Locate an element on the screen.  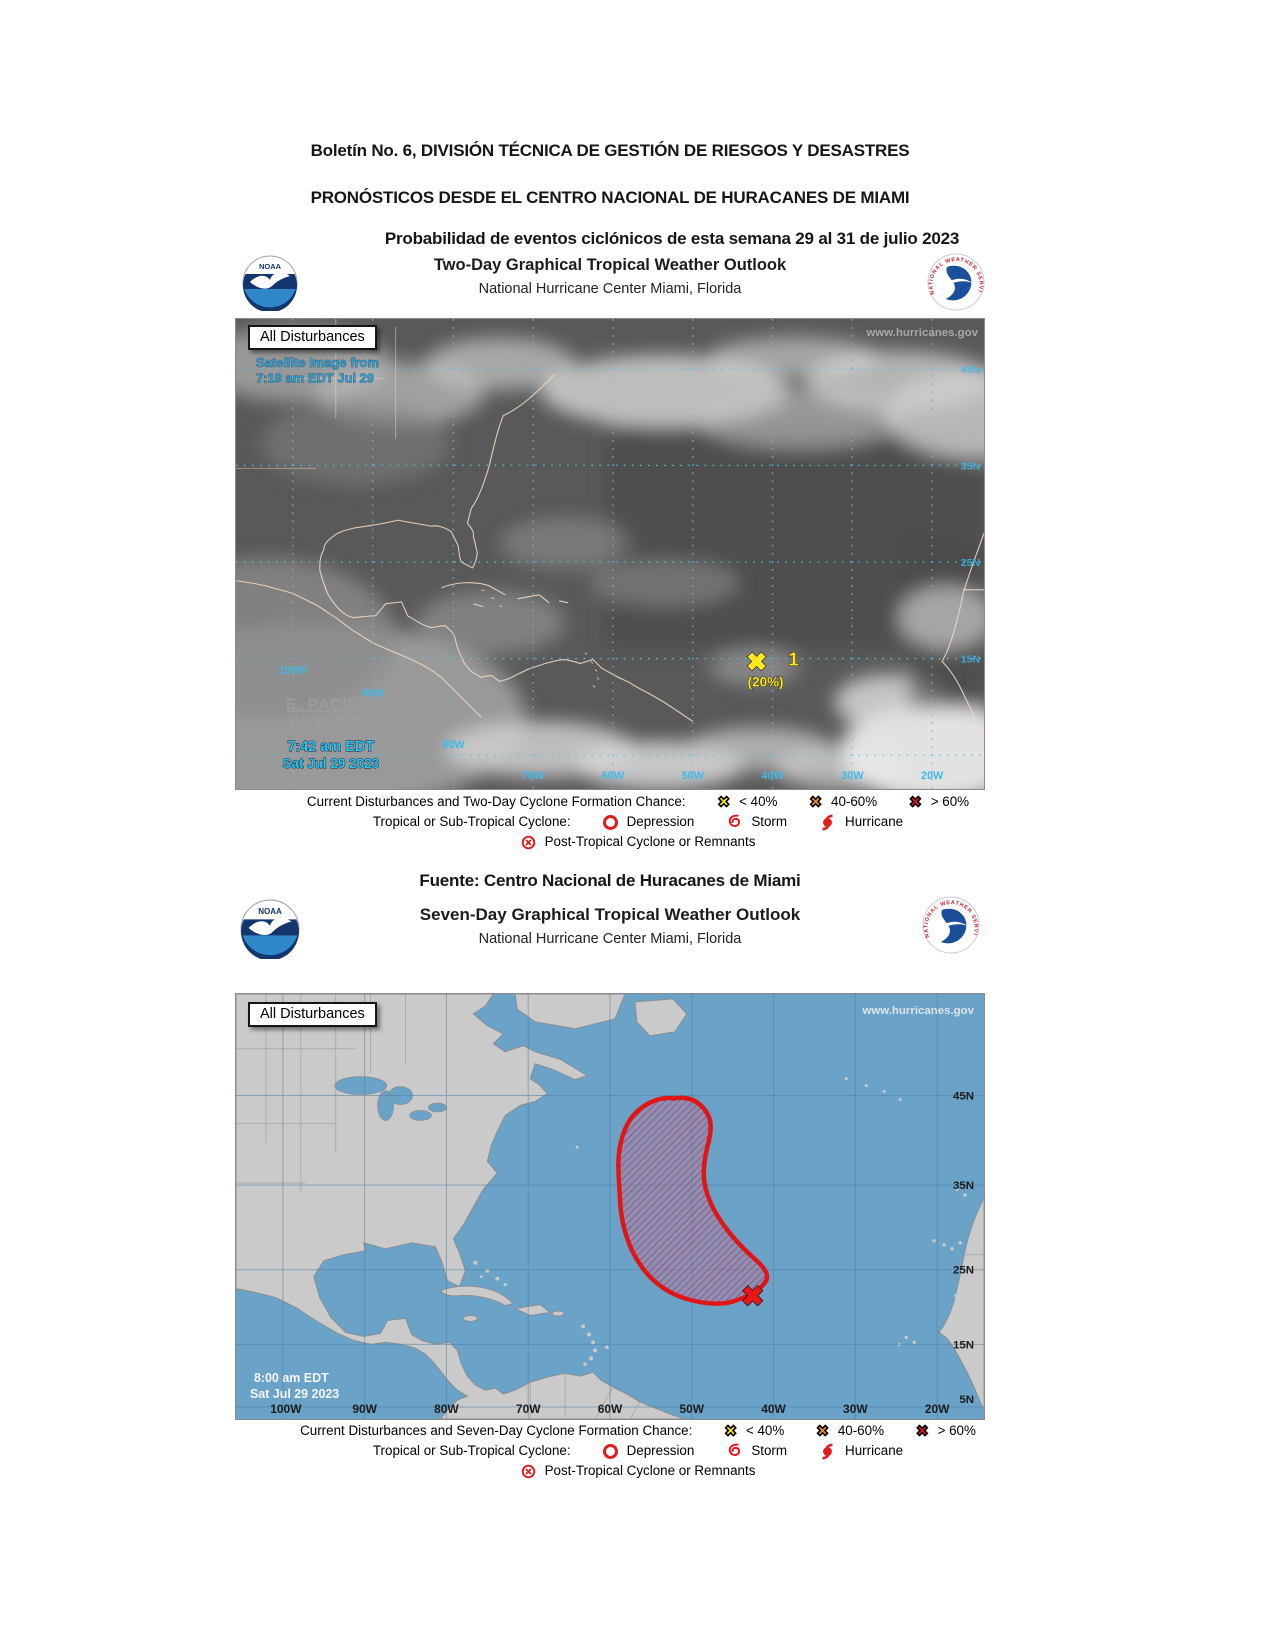
lon-label: 40W is located at coordinates (772, 776).